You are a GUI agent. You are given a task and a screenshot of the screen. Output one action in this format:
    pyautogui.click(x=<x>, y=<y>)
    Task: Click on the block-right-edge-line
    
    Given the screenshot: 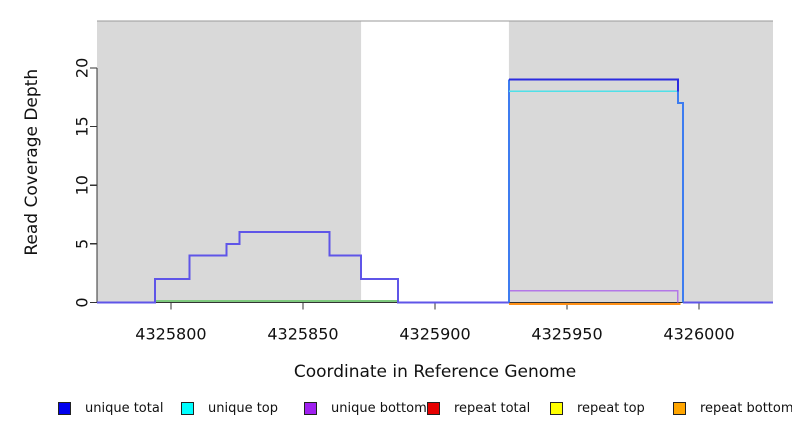 What is the action you would take?
    pyautogui.click(x=680, y=197)
    